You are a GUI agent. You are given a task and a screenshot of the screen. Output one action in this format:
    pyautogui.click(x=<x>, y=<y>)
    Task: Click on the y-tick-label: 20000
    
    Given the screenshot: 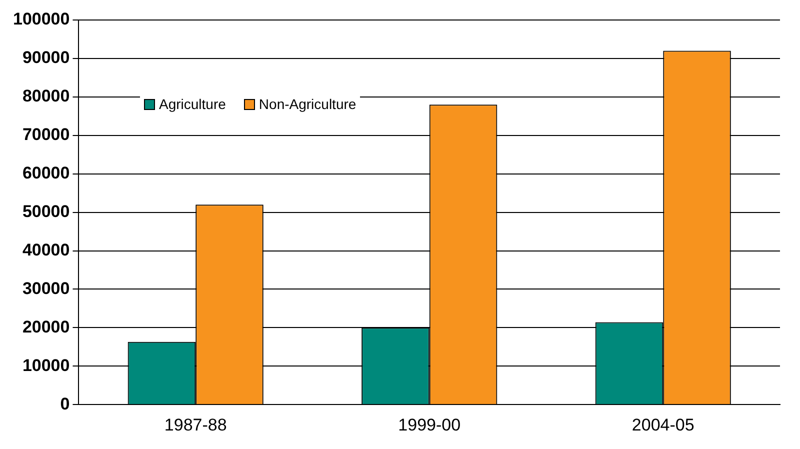 What is the action you would take?
    pyautogui.click(x=46, y=326)
    